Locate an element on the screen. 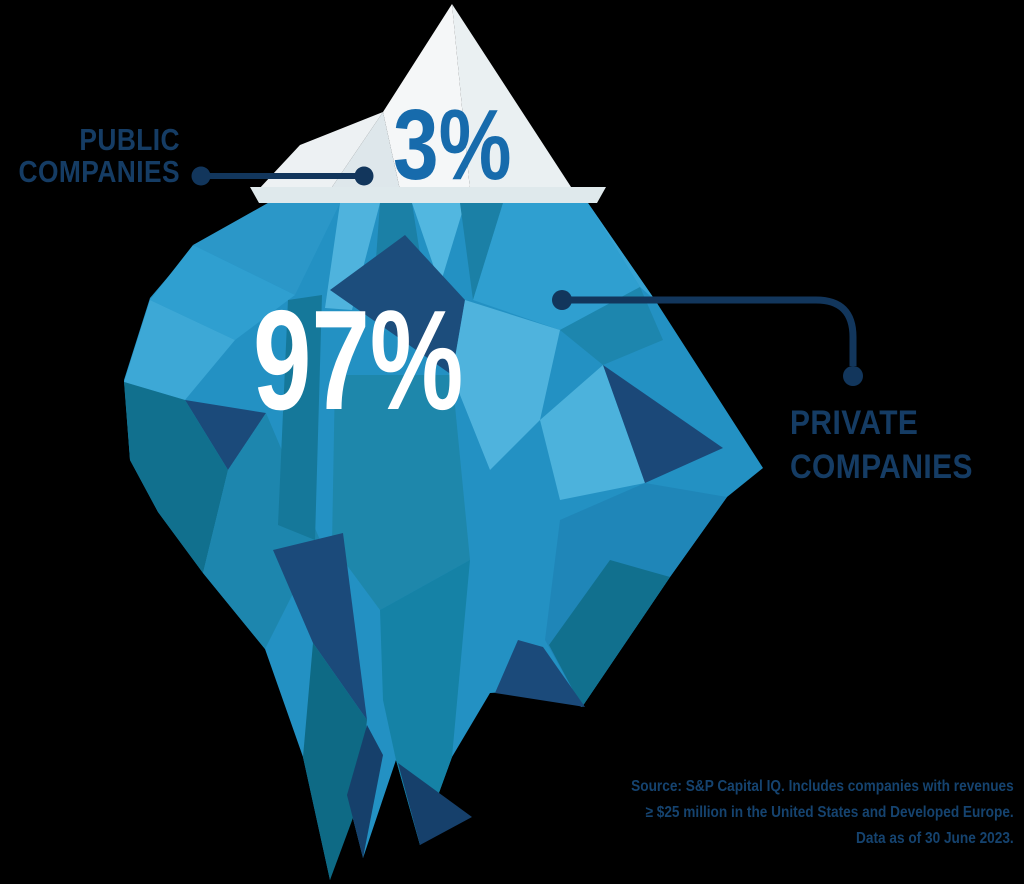 The height and width of the screenshot is (884, 1024). private-label-line2: COMPANIES is located at coordinates (881, 467).